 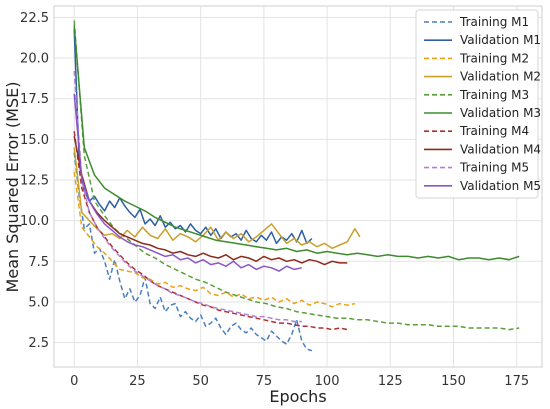 I want to click on legend-label: Training M5, so click(x=494, y=168).